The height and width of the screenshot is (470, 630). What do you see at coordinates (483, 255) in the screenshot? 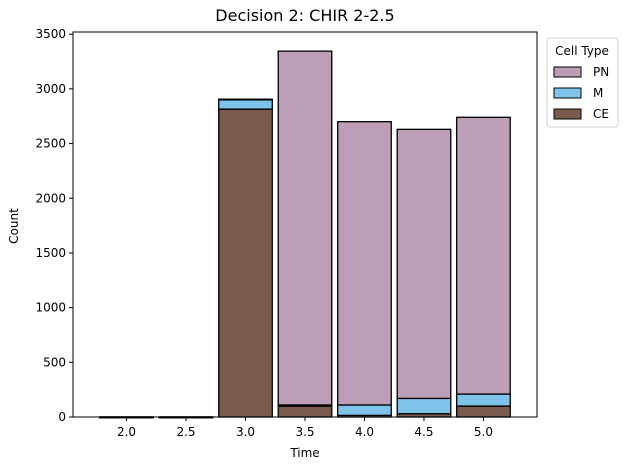
I see `bar-pn-5.0` at bounding box center [483, 255].